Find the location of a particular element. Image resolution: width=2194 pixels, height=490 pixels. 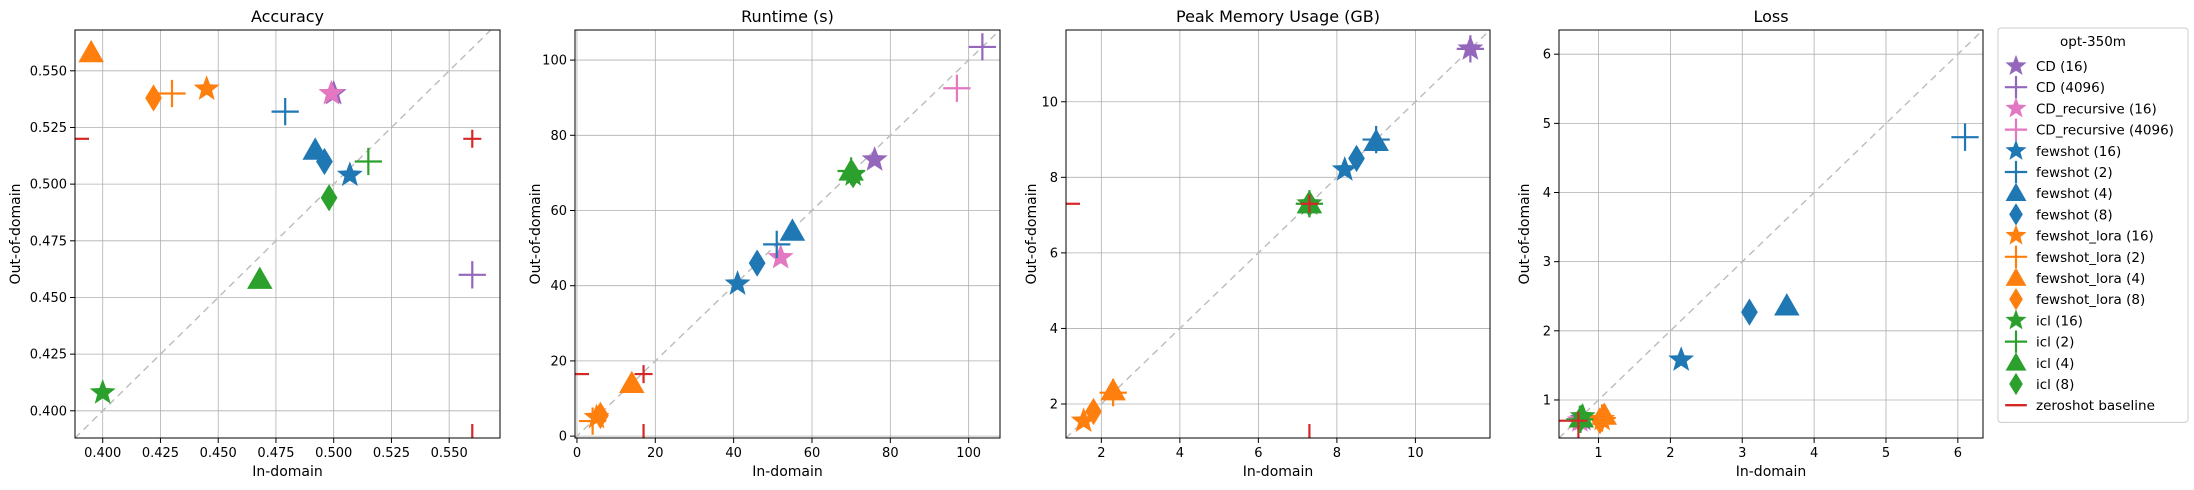

x-tick-label: 0.500 is located at coordinates (333, 453).